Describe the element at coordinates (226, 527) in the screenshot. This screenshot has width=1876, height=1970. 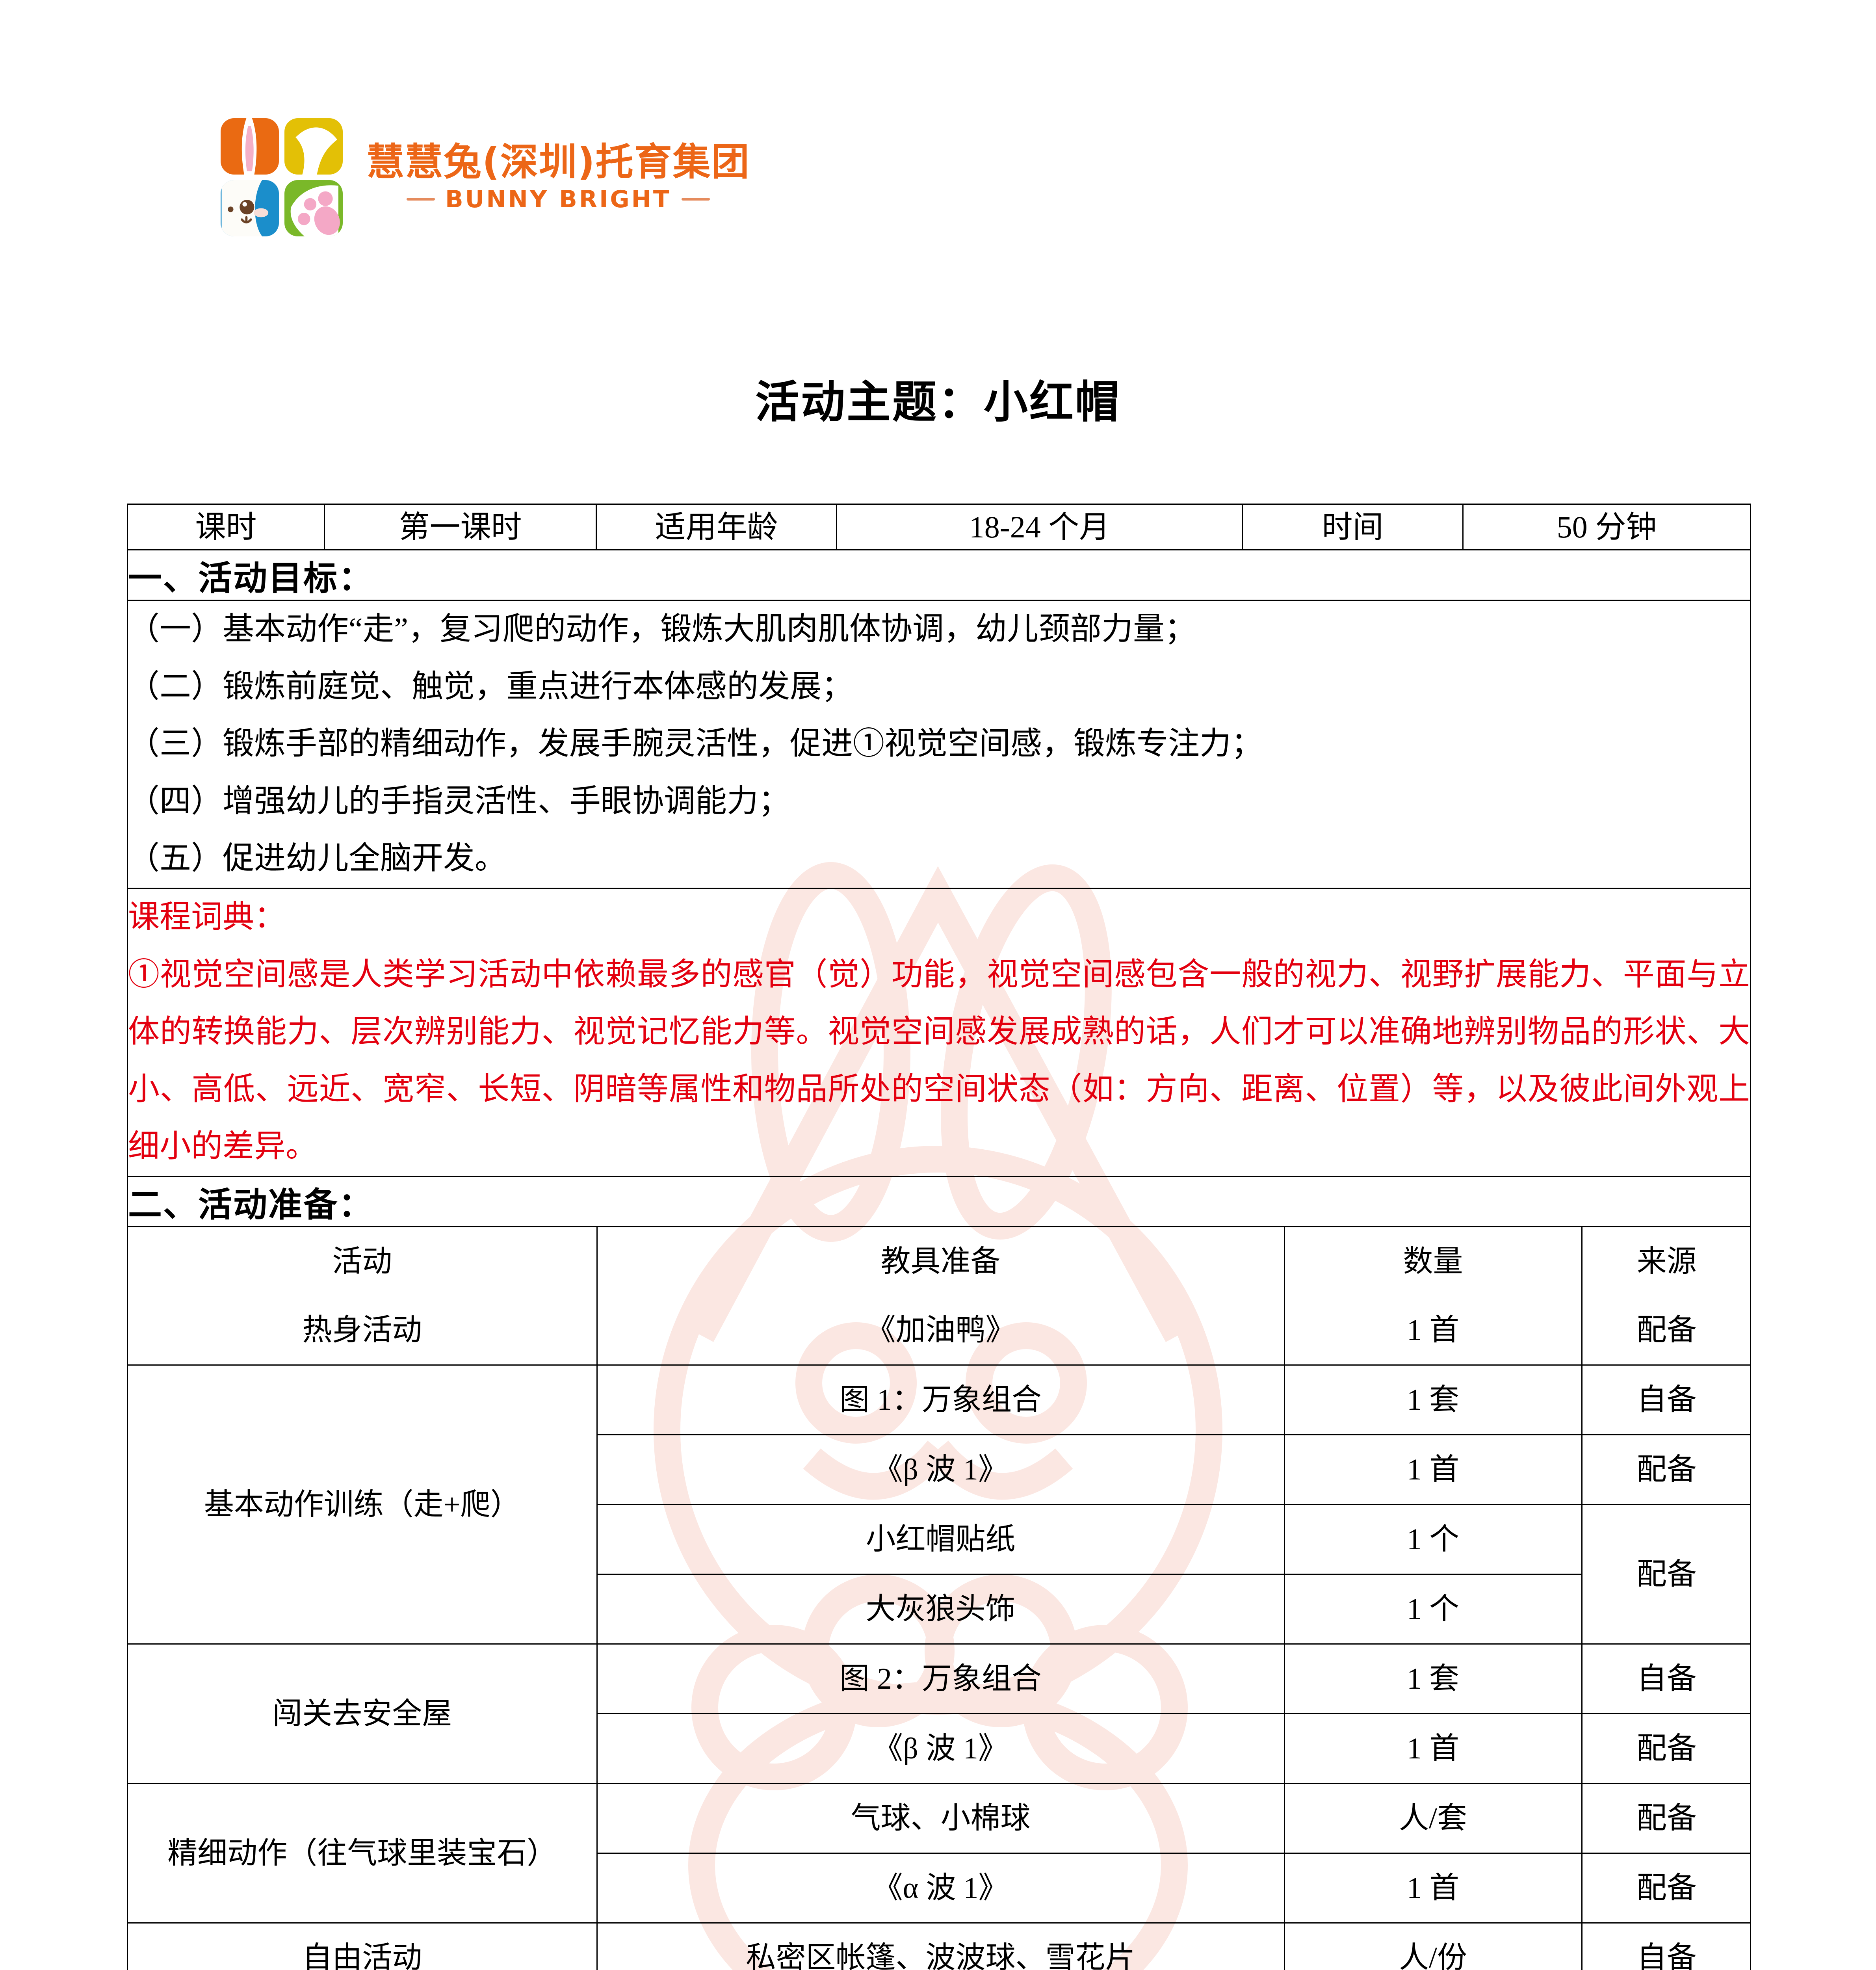
I see `lesson-label: 课时` at that location.